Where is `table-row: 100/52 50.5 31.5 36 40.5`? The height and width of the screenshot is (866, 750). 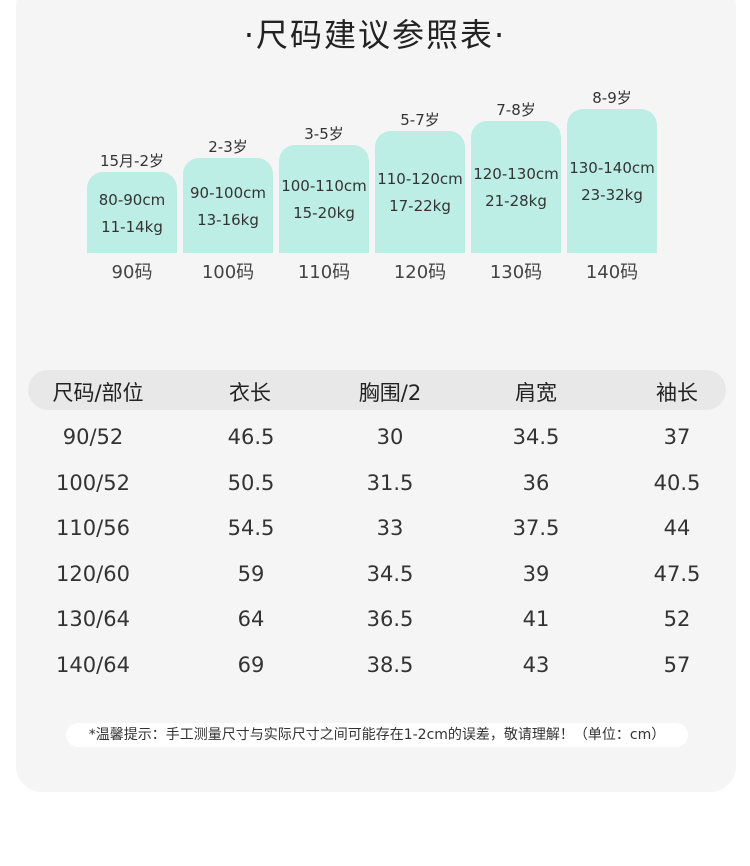 table-row: 100/52 50.5 31.5 36 40.5 is located at coordinates (375, 491).